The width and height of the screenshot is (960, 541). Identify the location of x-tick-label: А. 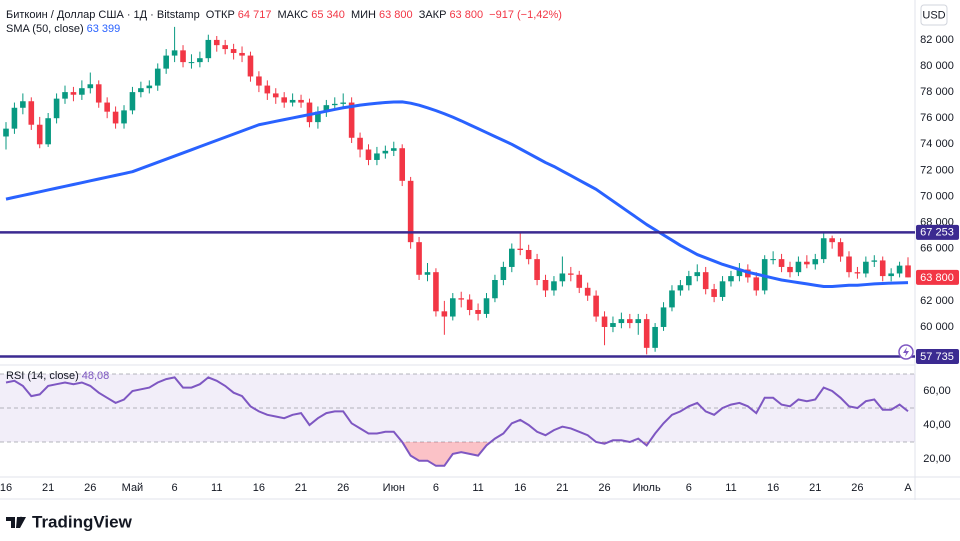
(908, 488).